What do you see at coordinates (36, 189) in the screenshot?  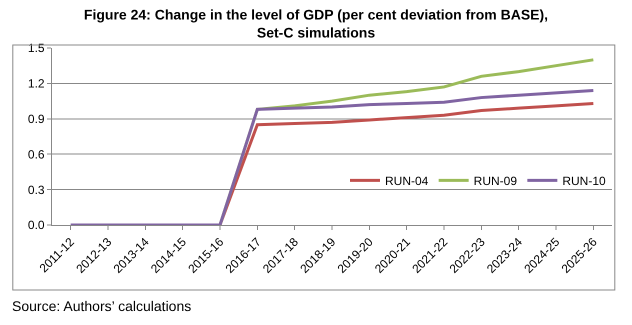 I see `y-tick-label: 0.3` at bounding box center [36, 189].